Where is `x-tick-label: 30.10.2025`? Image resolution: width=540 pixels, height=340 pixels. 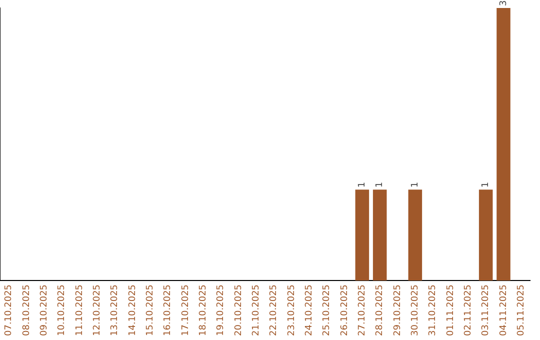 x-tick-label: 30.10.2025 is located at coordinates (415, 310).